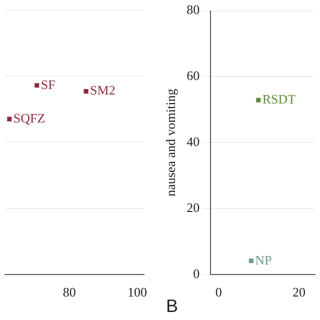 The width and height of the screenshot is (320, 320). I want to click on x-tick-label: 0, so click(218, 292).